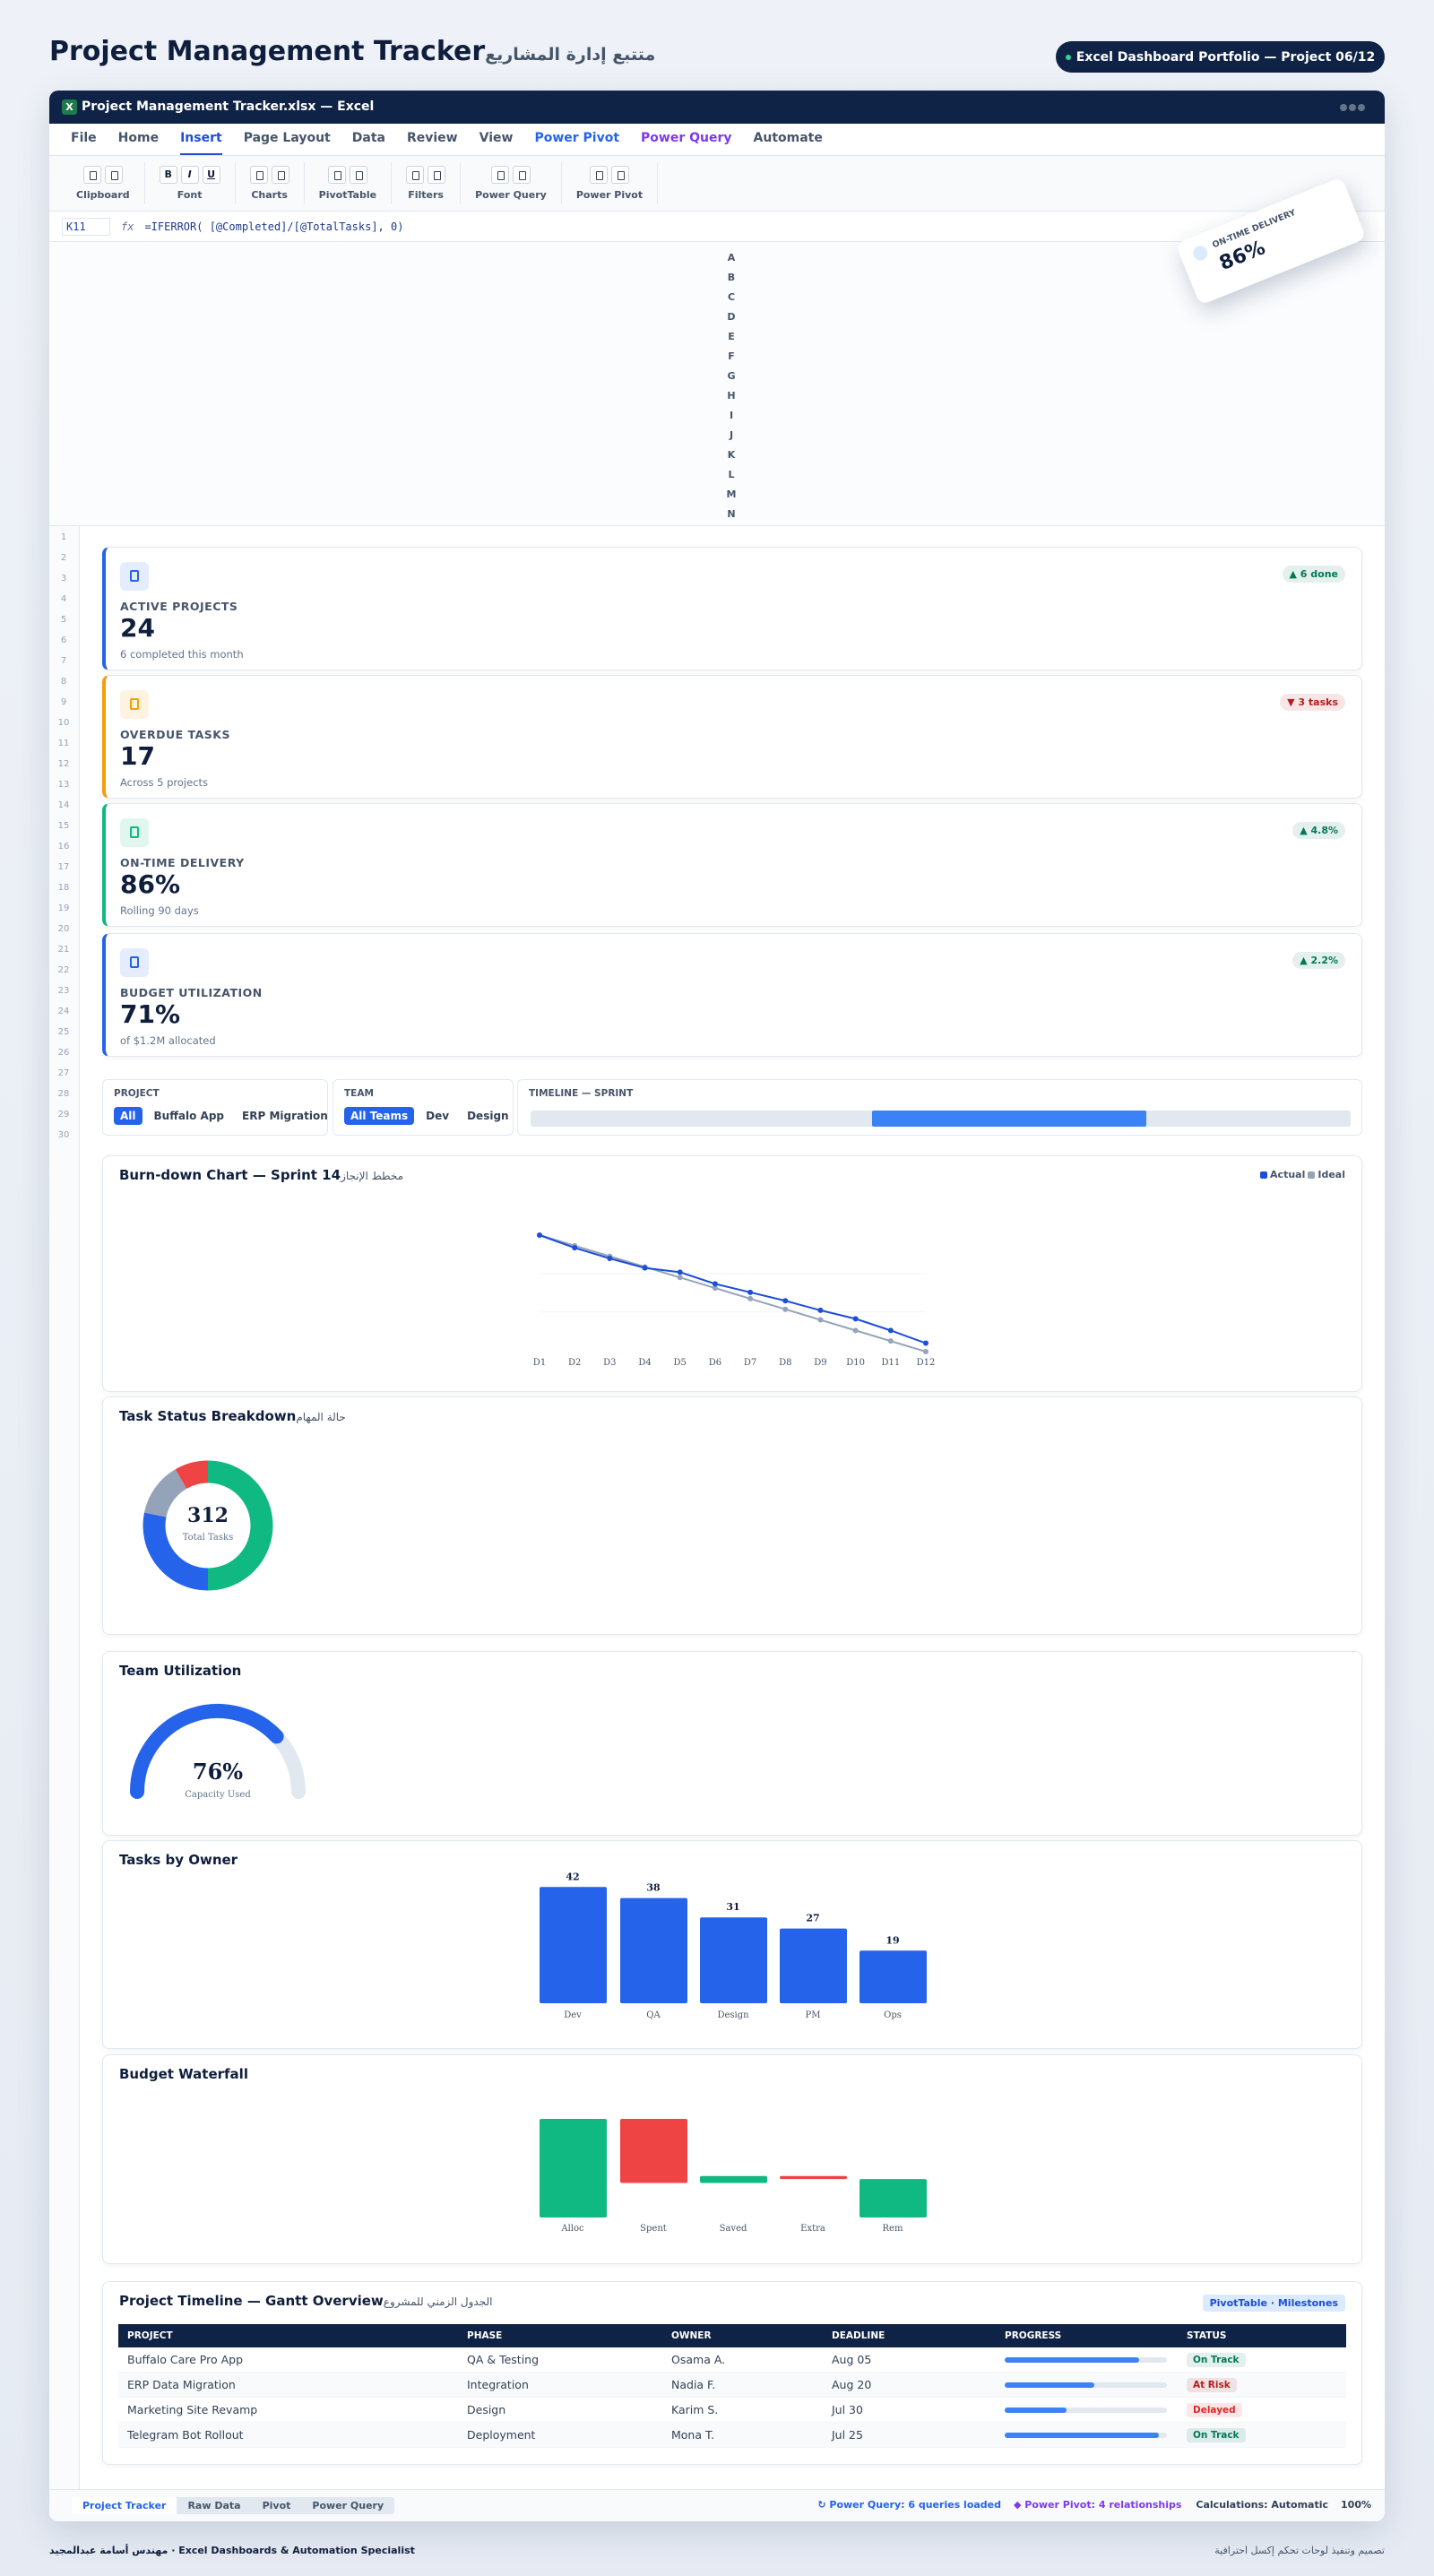 Image resolution: width=1434 pixels, height=2576 pixels. Describe the element at coordinates (732, 1907) in the screenshot. I see `value-label: 31` at that location.